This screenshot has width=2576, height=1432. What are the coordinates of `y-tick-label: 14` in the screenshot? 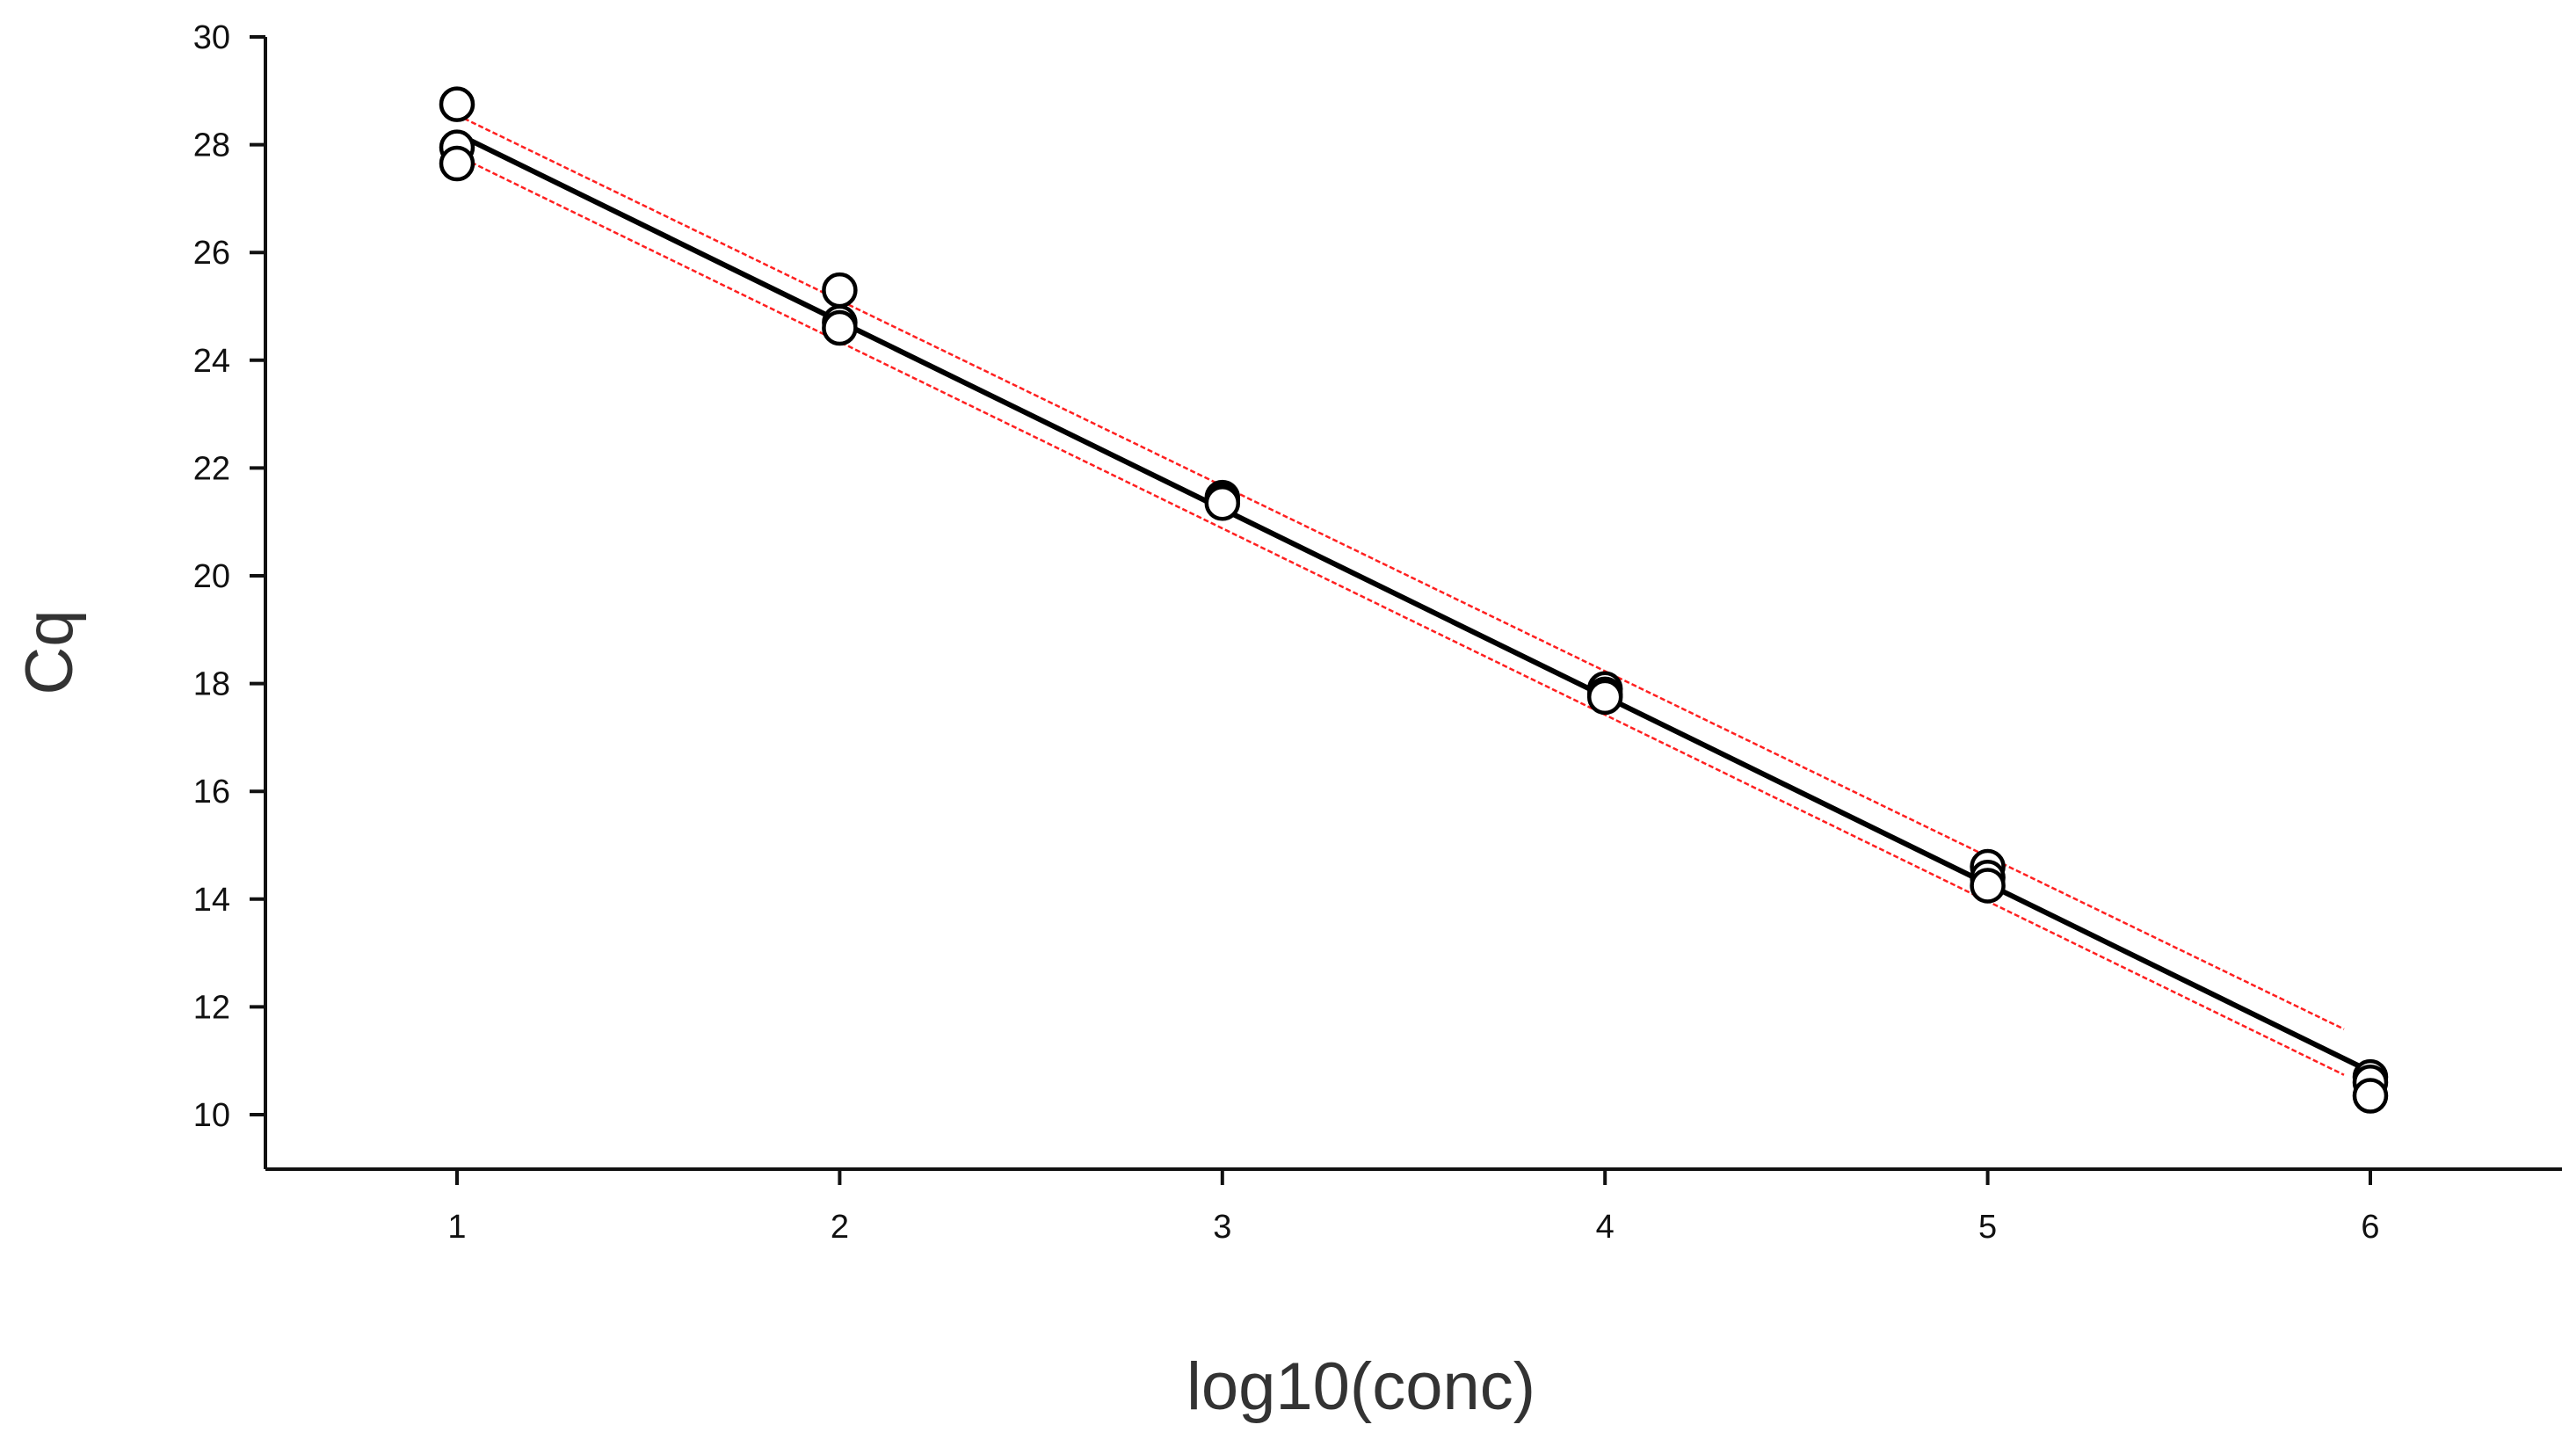 It's located at (211, 900).